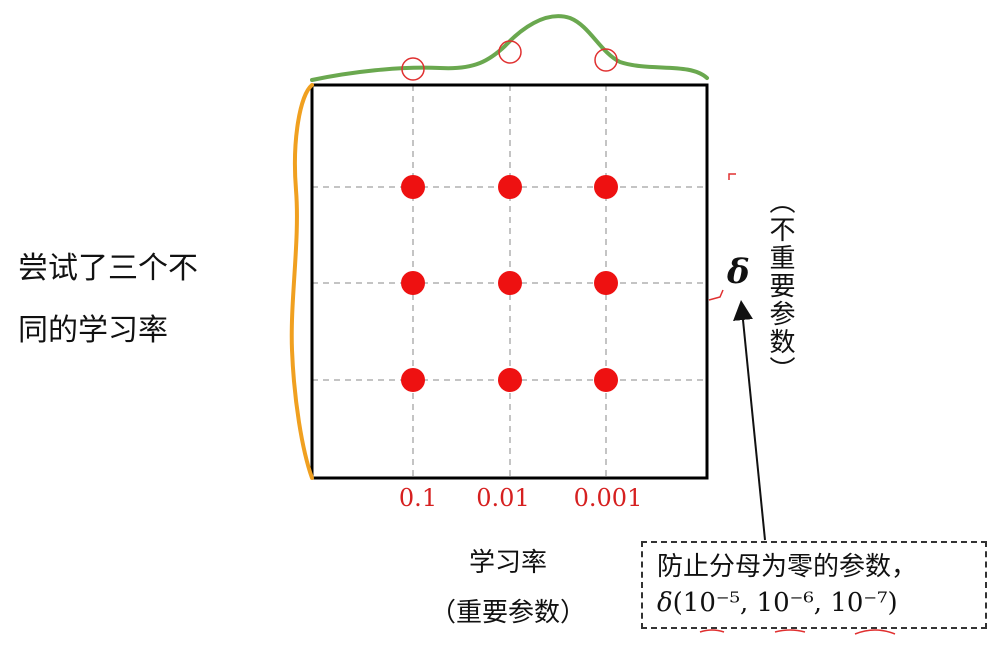  I want to click on x-axis-title: 学习率, so click(508, 563).